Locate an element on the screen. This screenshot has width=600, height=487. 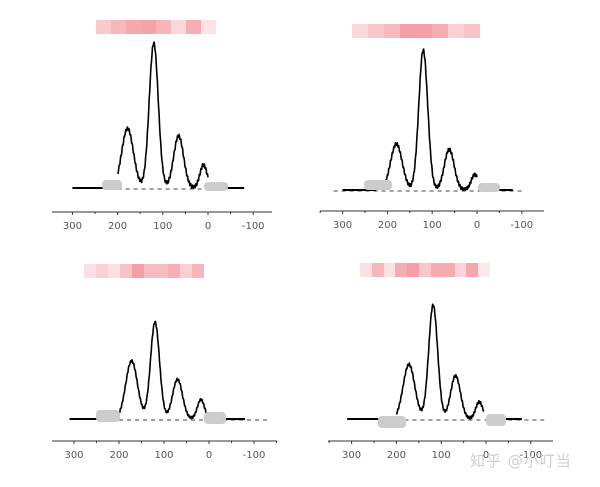
panel-4-title-redacted is located at coordinates (425, 270).